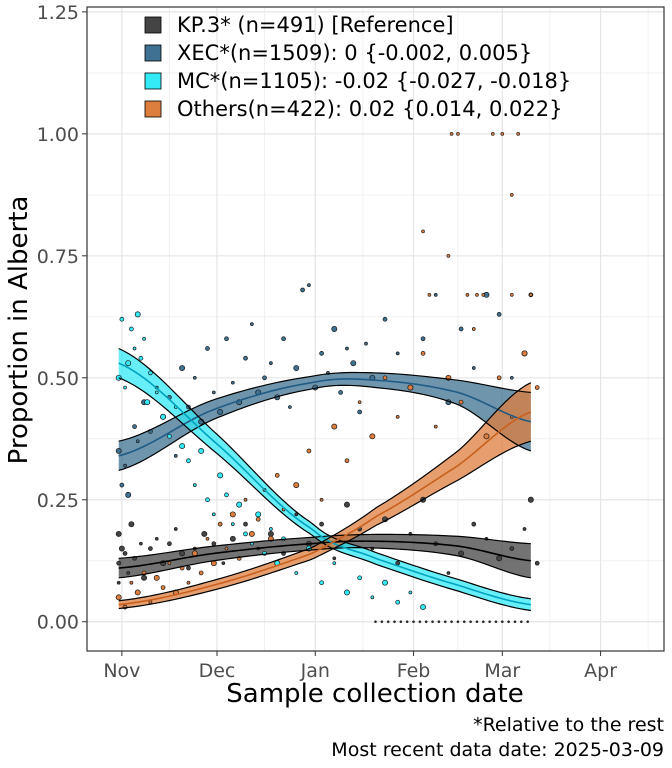  I want to click on x-tick-label: Nov, so click(121, 671).